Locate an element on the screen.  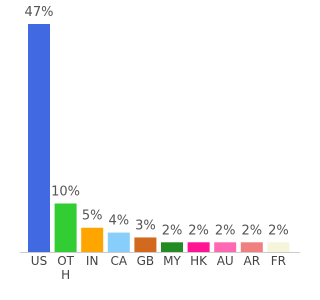
value-label: 10% is located at coordinates (65, 191).